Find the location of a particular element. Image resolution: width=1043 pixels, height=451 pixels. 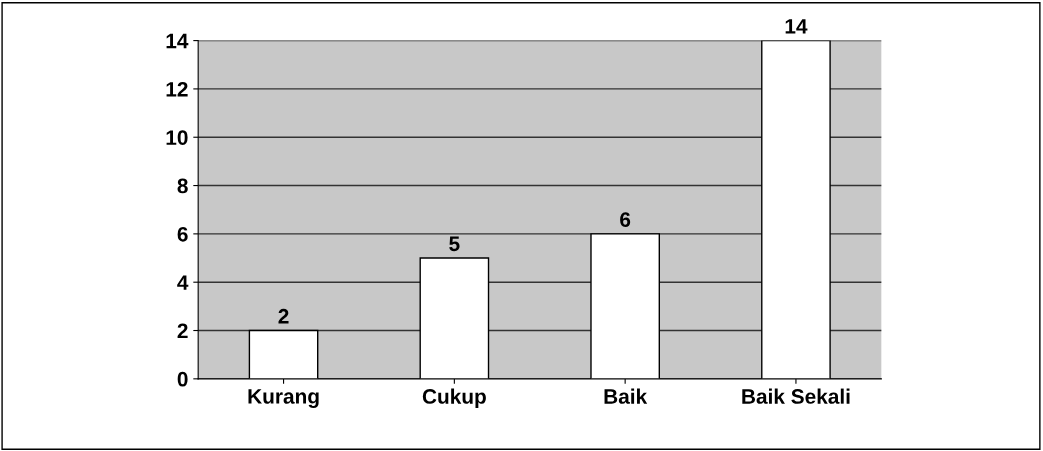

y-tick-label: 10 is located at coordinates (177, 137).